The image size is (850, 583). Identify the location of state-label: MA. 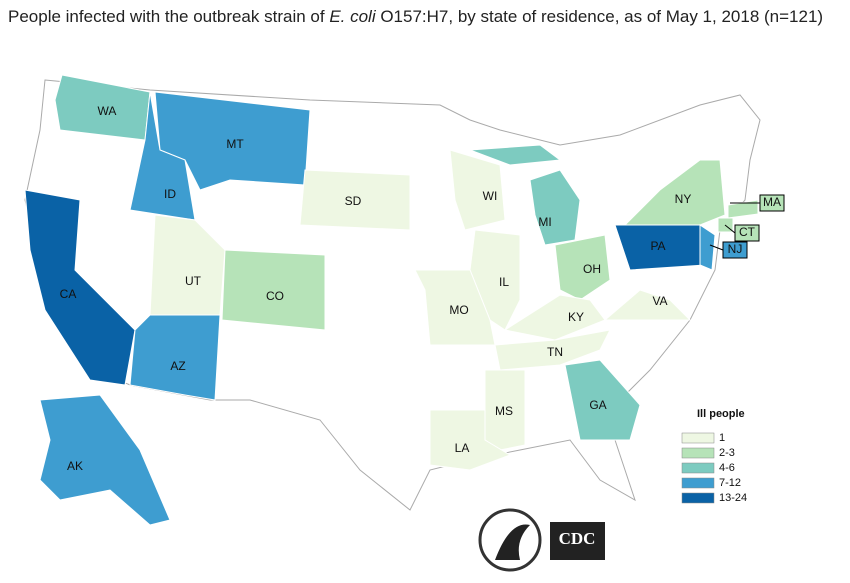
(772, 202).